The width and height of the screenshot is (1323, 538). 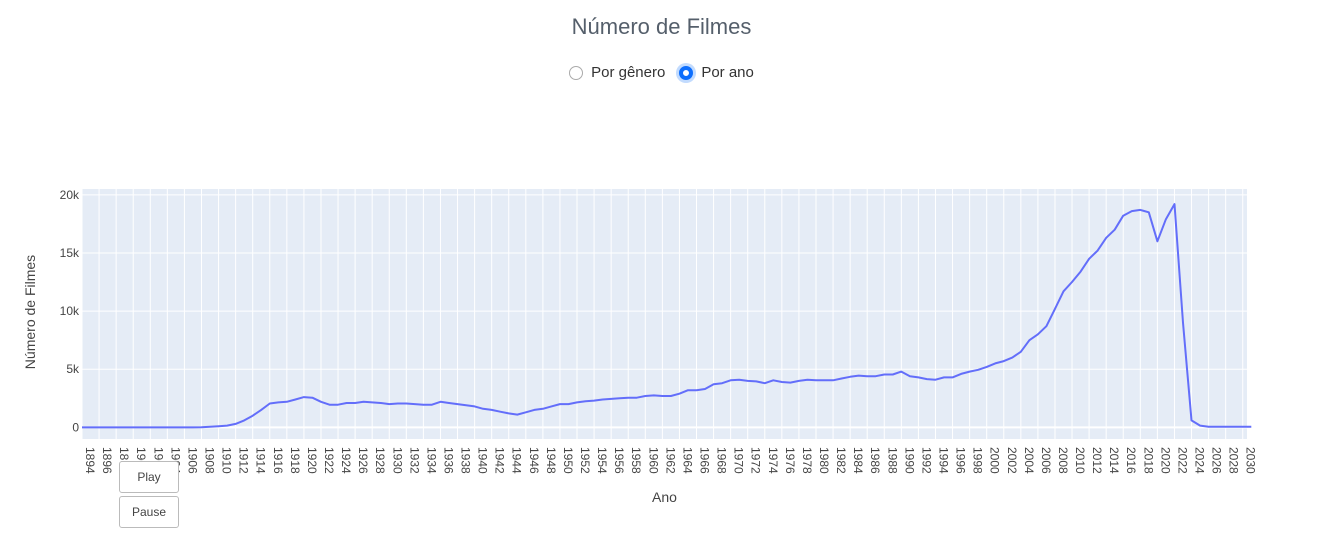 What do you see at coordinates (397, 460) in the screenshot?
I see `x-tick-label: 1930` at bounding box center [397, 460].